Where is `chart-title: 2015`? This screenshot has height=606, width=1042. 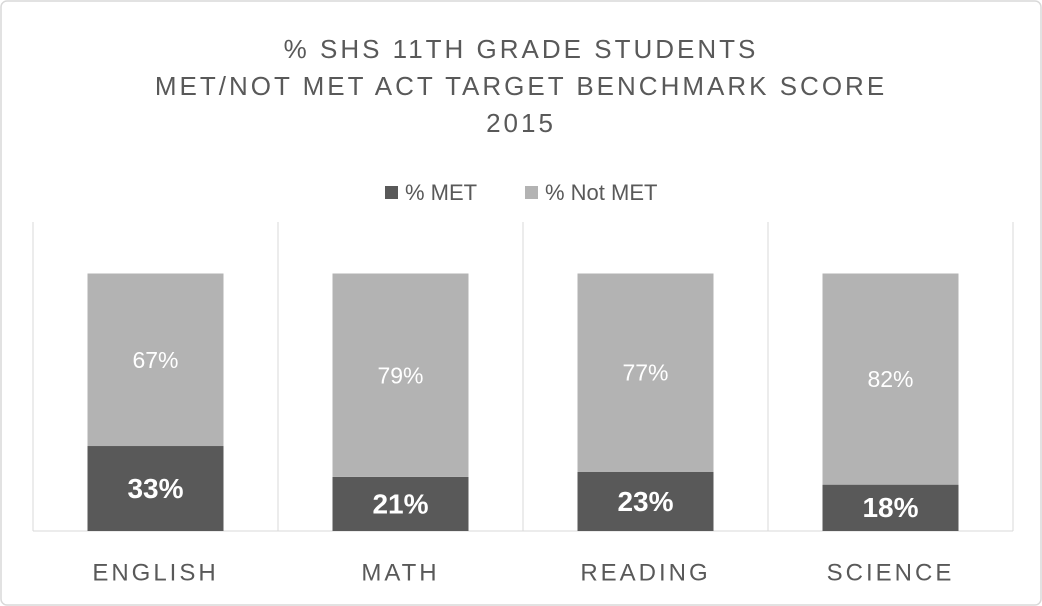
chart-title: 2015 is located at coordinates (521, 123).